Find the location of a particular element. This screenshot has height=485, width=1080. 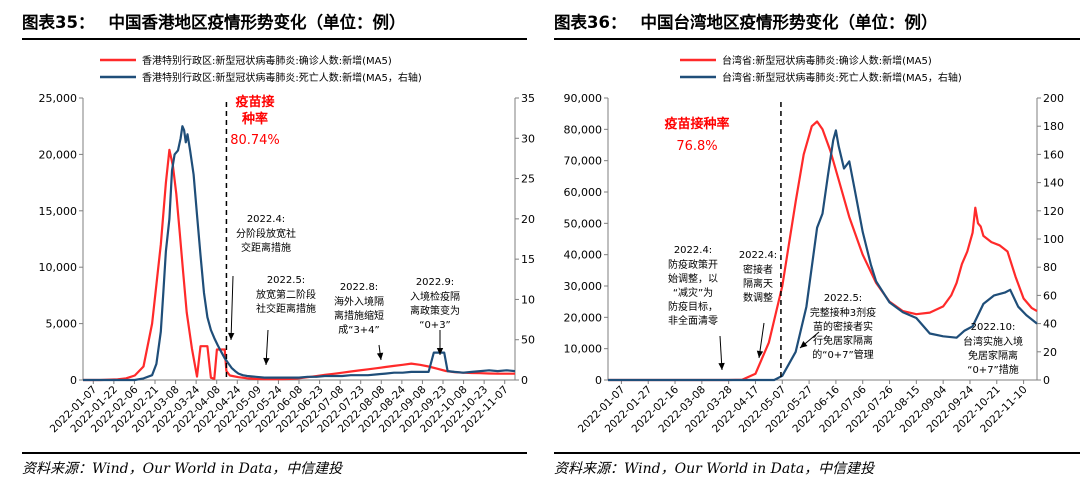

annotation-arrow is located at coordinates (232, 308).